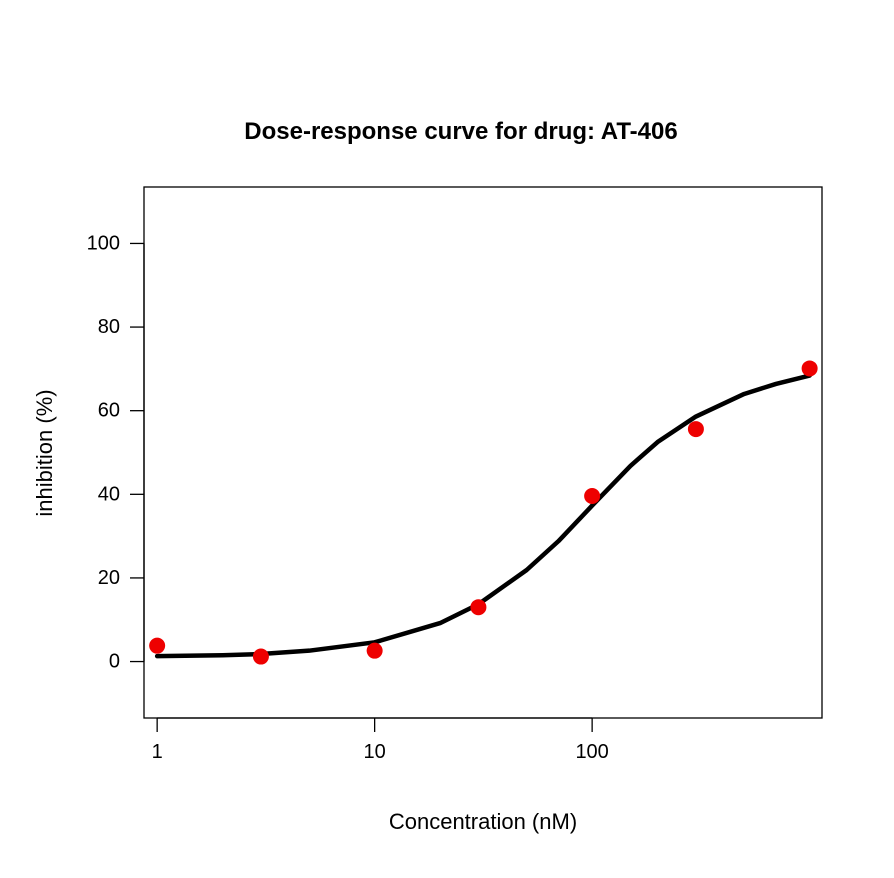 This screenshot has height=878, width=894. I want to click on chart-title: Dose-response curve for drug: AT-406, so click(460, 131).